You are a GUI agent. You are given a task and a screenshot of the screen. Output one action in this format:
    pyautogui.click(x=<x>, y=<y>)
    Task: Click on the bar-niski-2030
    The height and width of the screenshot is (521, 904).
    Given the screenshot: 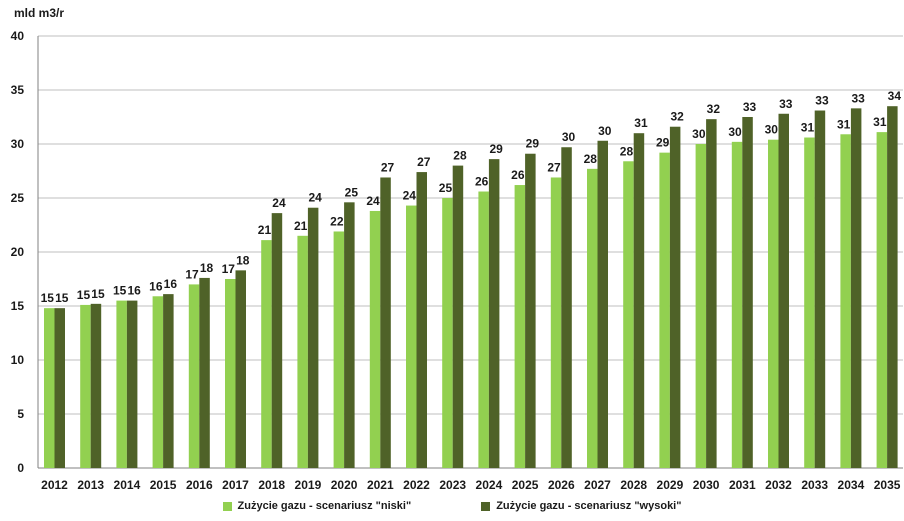 What is the action you would take?
    pyautogui.click(x=701, y=306)
    